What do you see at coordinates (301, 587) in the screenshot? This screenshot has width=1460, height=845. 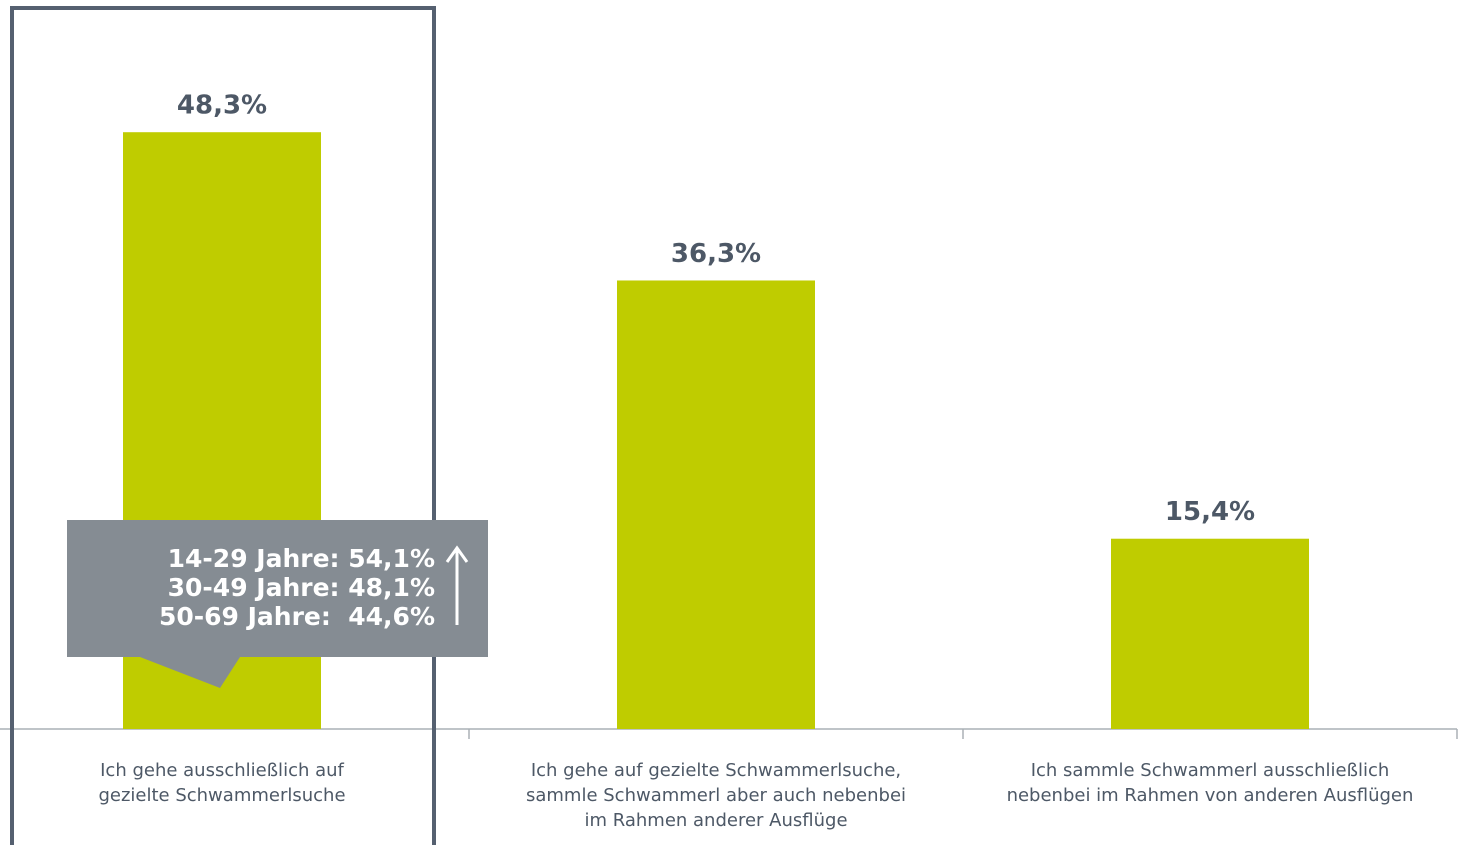 I see `annotation: 30-49 Jahre: 48,1%` at bounding box center [301, 587].